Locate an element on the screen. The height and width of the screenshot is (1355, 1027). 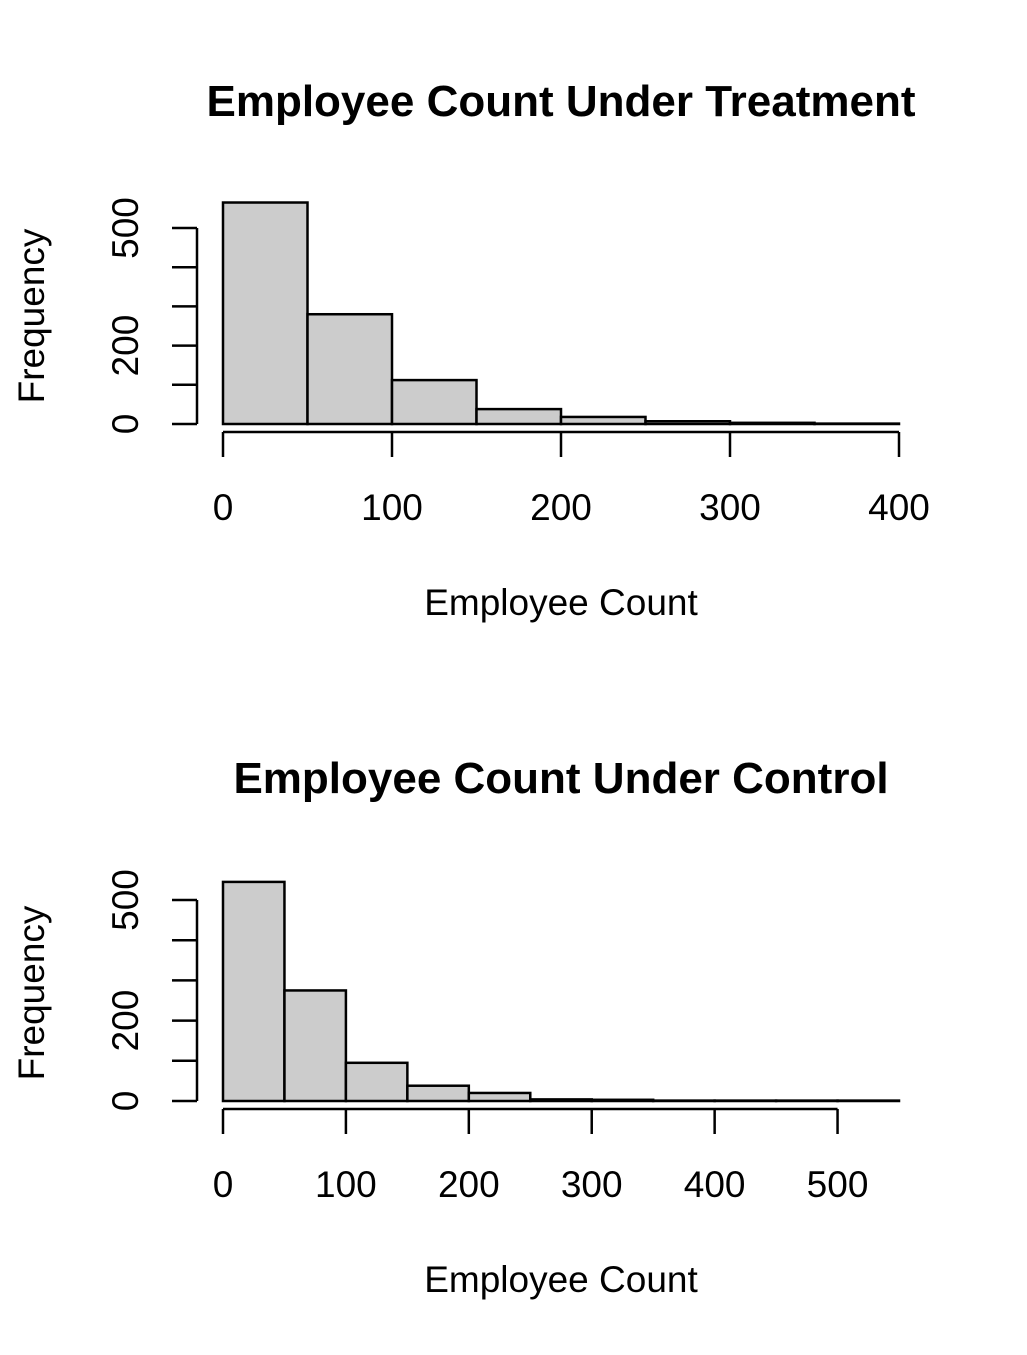
x-axis: 0 100 200 300 400 500 is located at coordinates (541, 1156).